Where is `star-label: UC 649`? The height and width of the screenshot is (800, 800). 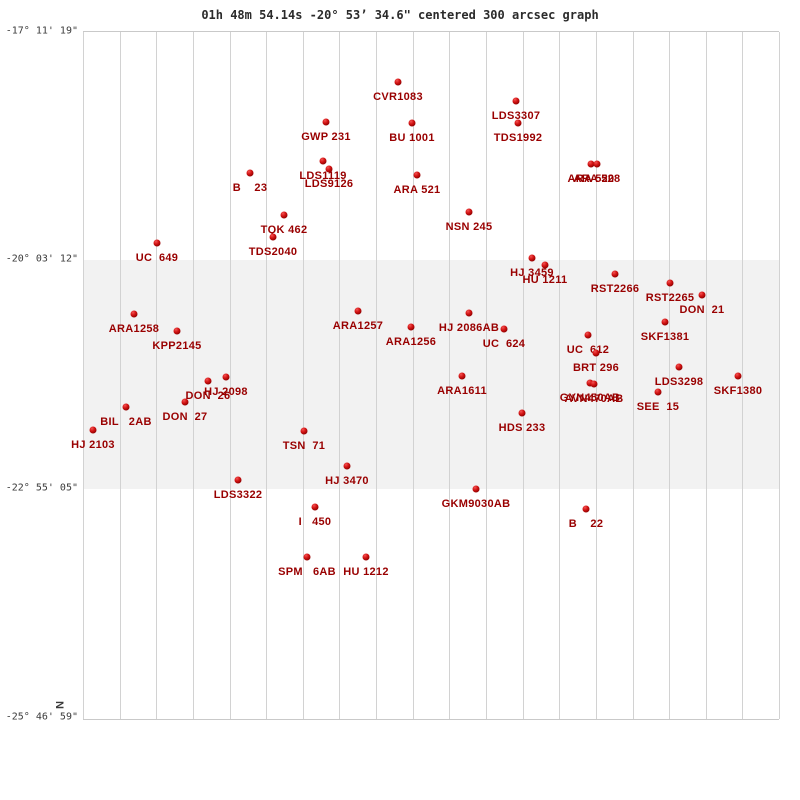
star-label: UC 649 is located at coordinates (157, 258).